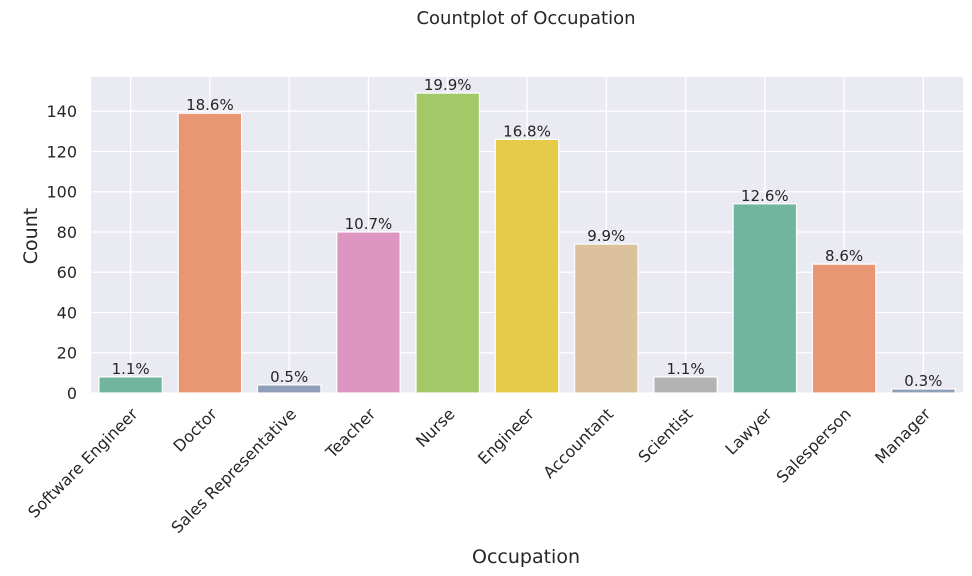  What do you see at coordinates (67, 312) in the screenshot?
I see `y-tick-label: 40` at bounding box center [67, 312].